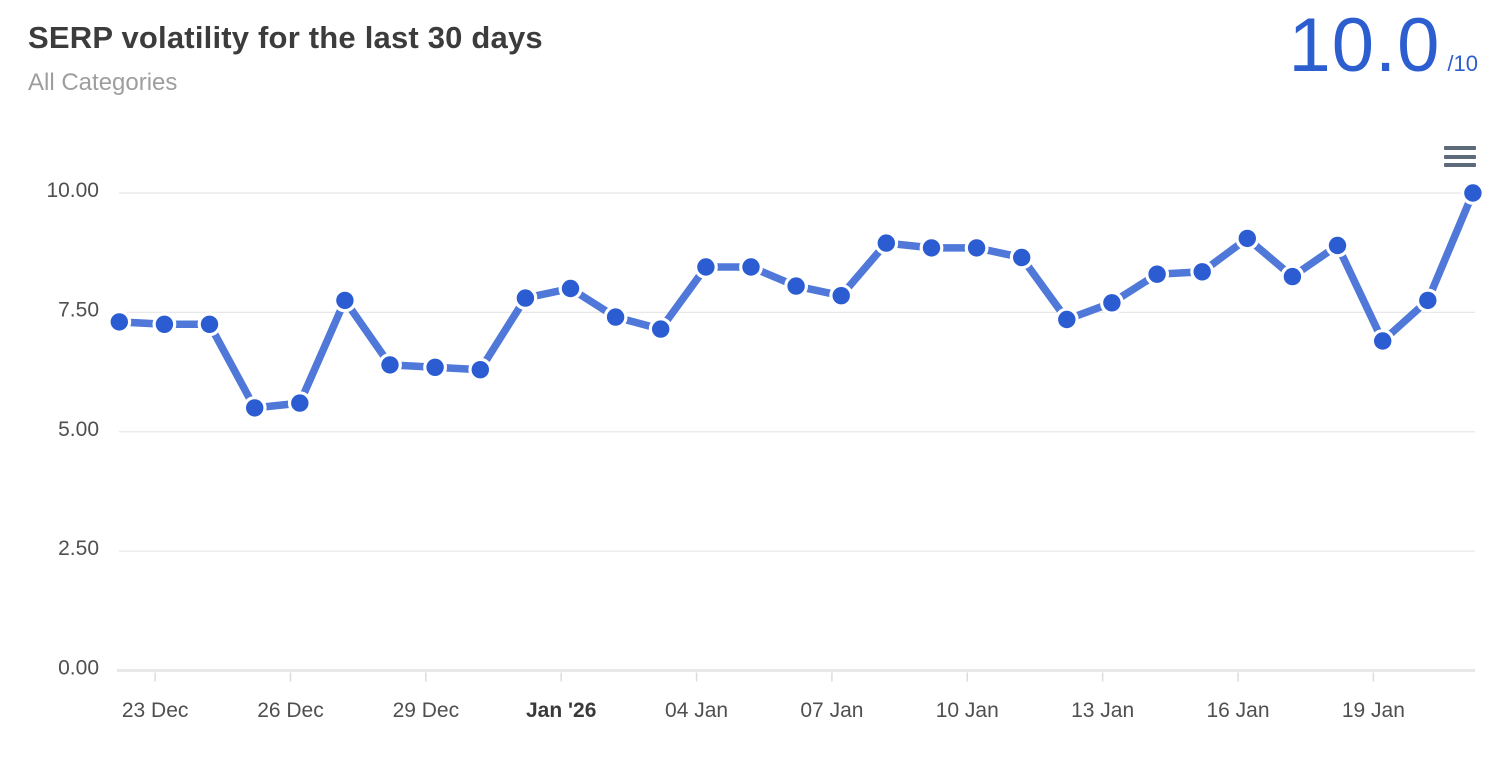 Image resolution: width=1508 pixels, height=758 pixels. Describe the element at coordinates (103, 82) in the screenshot. I see `category-filter-label: All Categories` at that location.